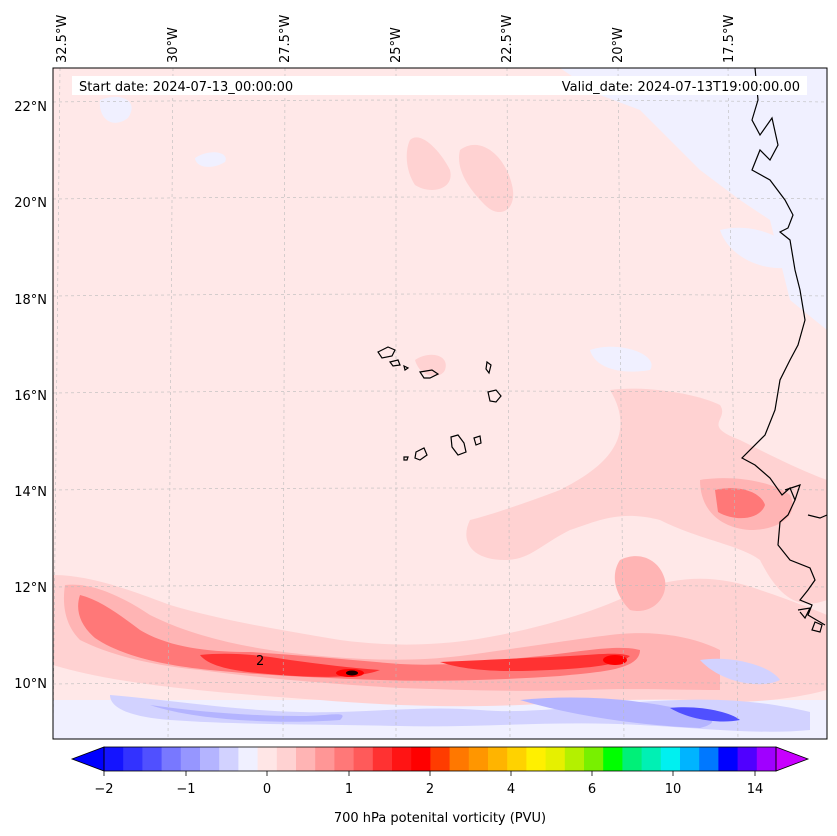  I want to click on valid-date-label: Valid_date: 2024-07-13T19:00:00.00, so click(681, 87).